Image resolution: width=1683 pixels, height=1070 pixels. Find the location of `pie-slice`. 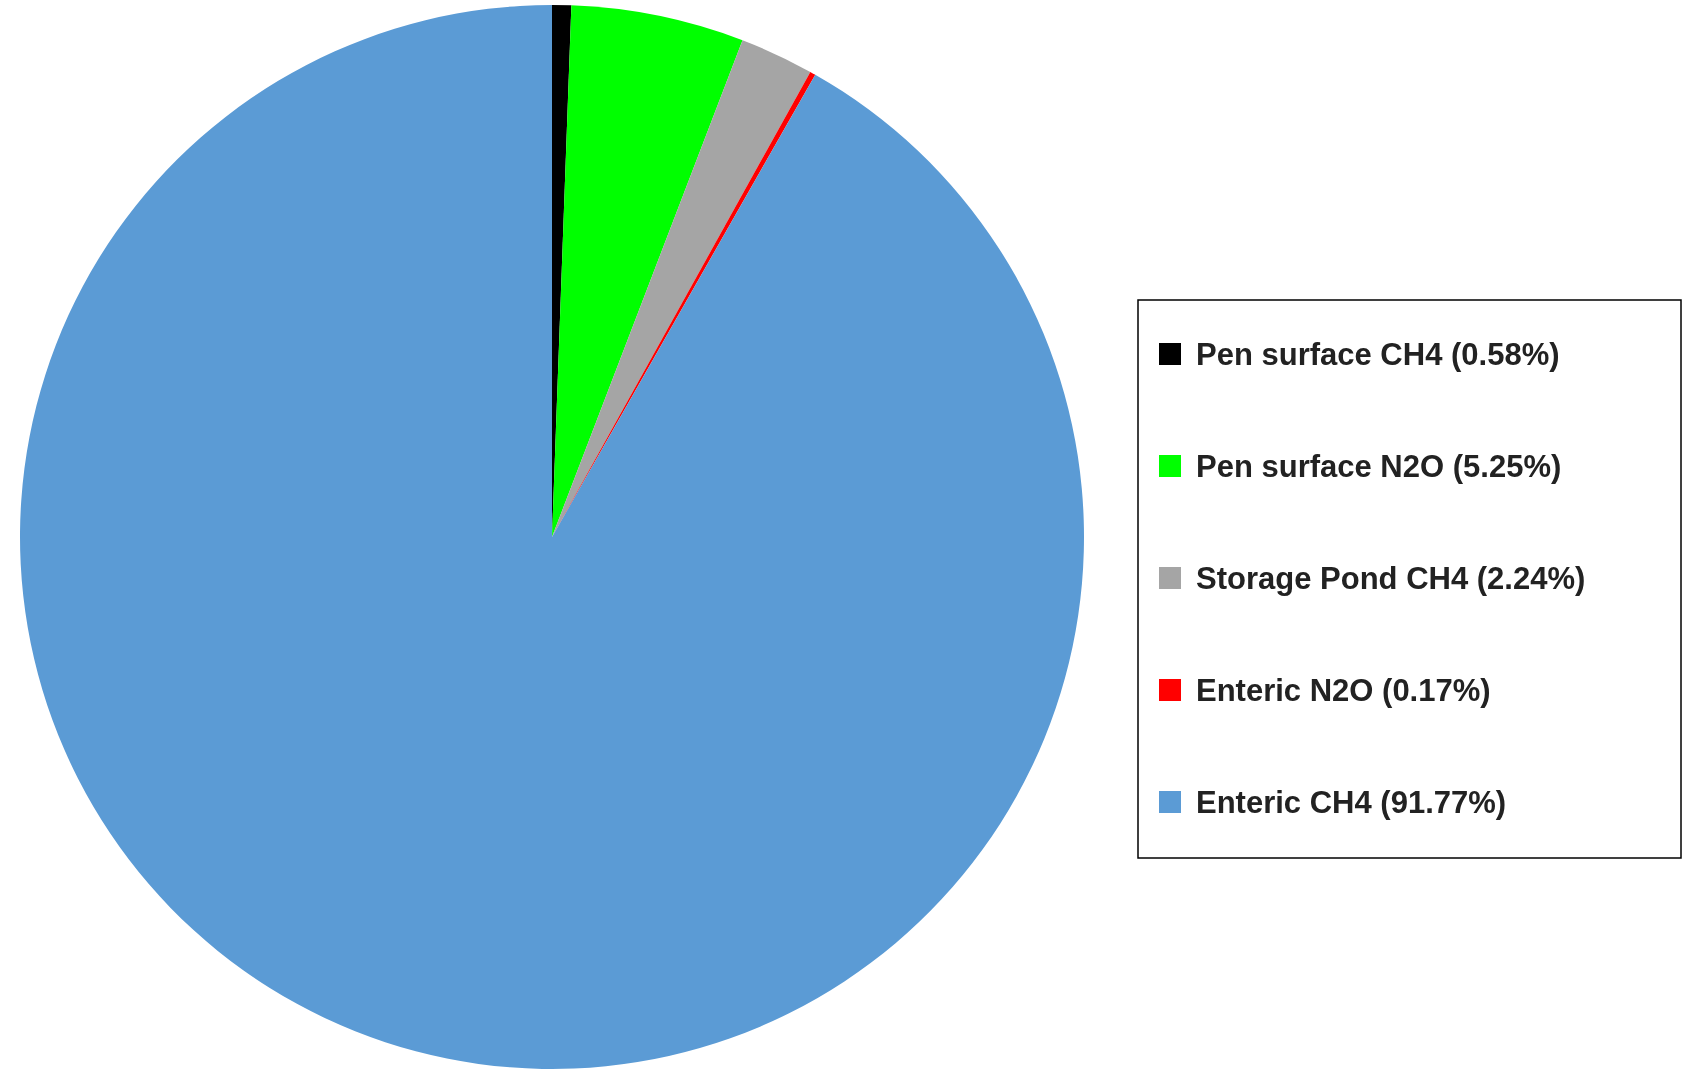

pie-slice is located at coordinates (647, 271).